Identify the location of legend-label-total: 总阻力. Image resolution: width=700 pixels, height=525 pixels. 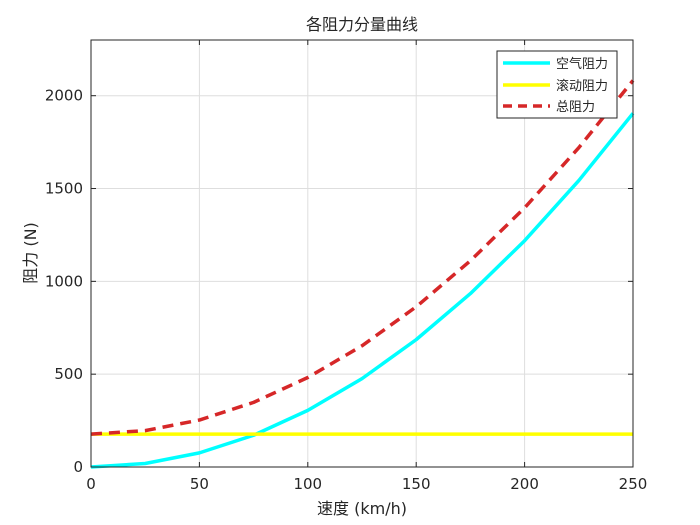
(575, 107).